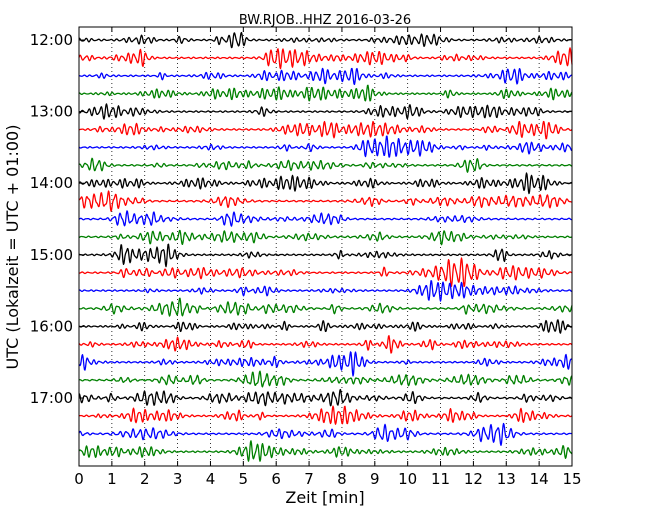  I want to click on x-tick-label-2: 2, so click(145, 479).